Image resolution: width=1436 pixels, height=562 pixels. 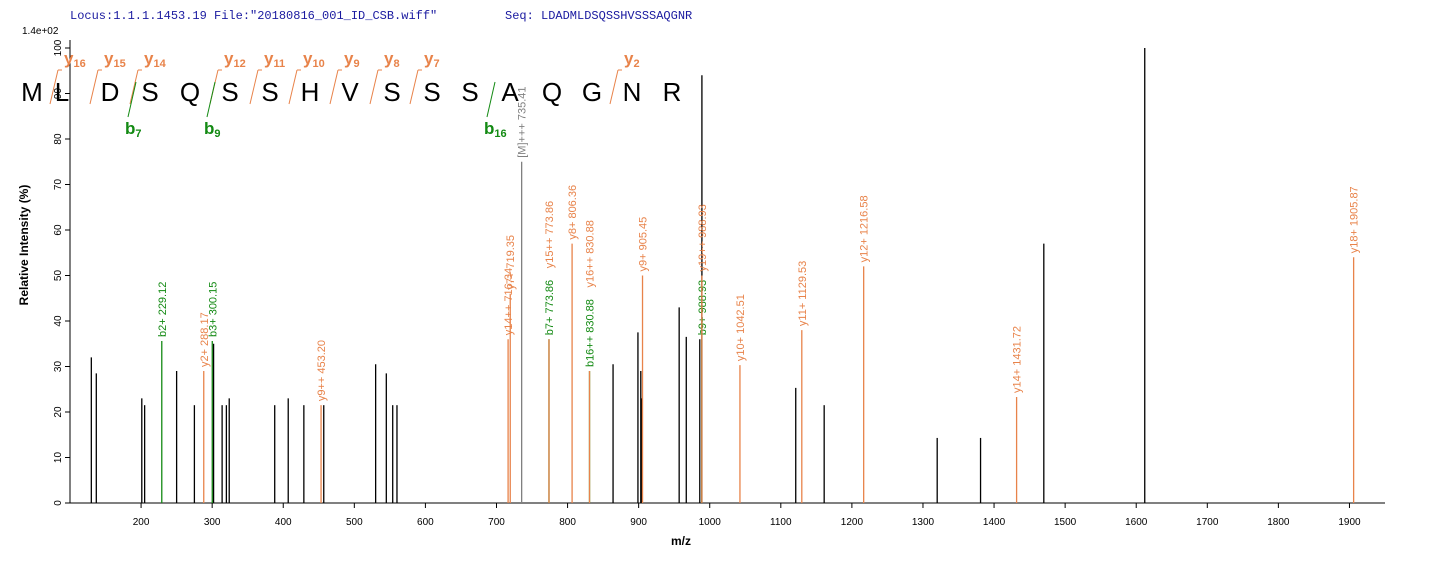 What do you see at coordinates (1136, 522) in the screenshot?
I see `x-tick-label: 1600` at bounding box center [1136, 522].